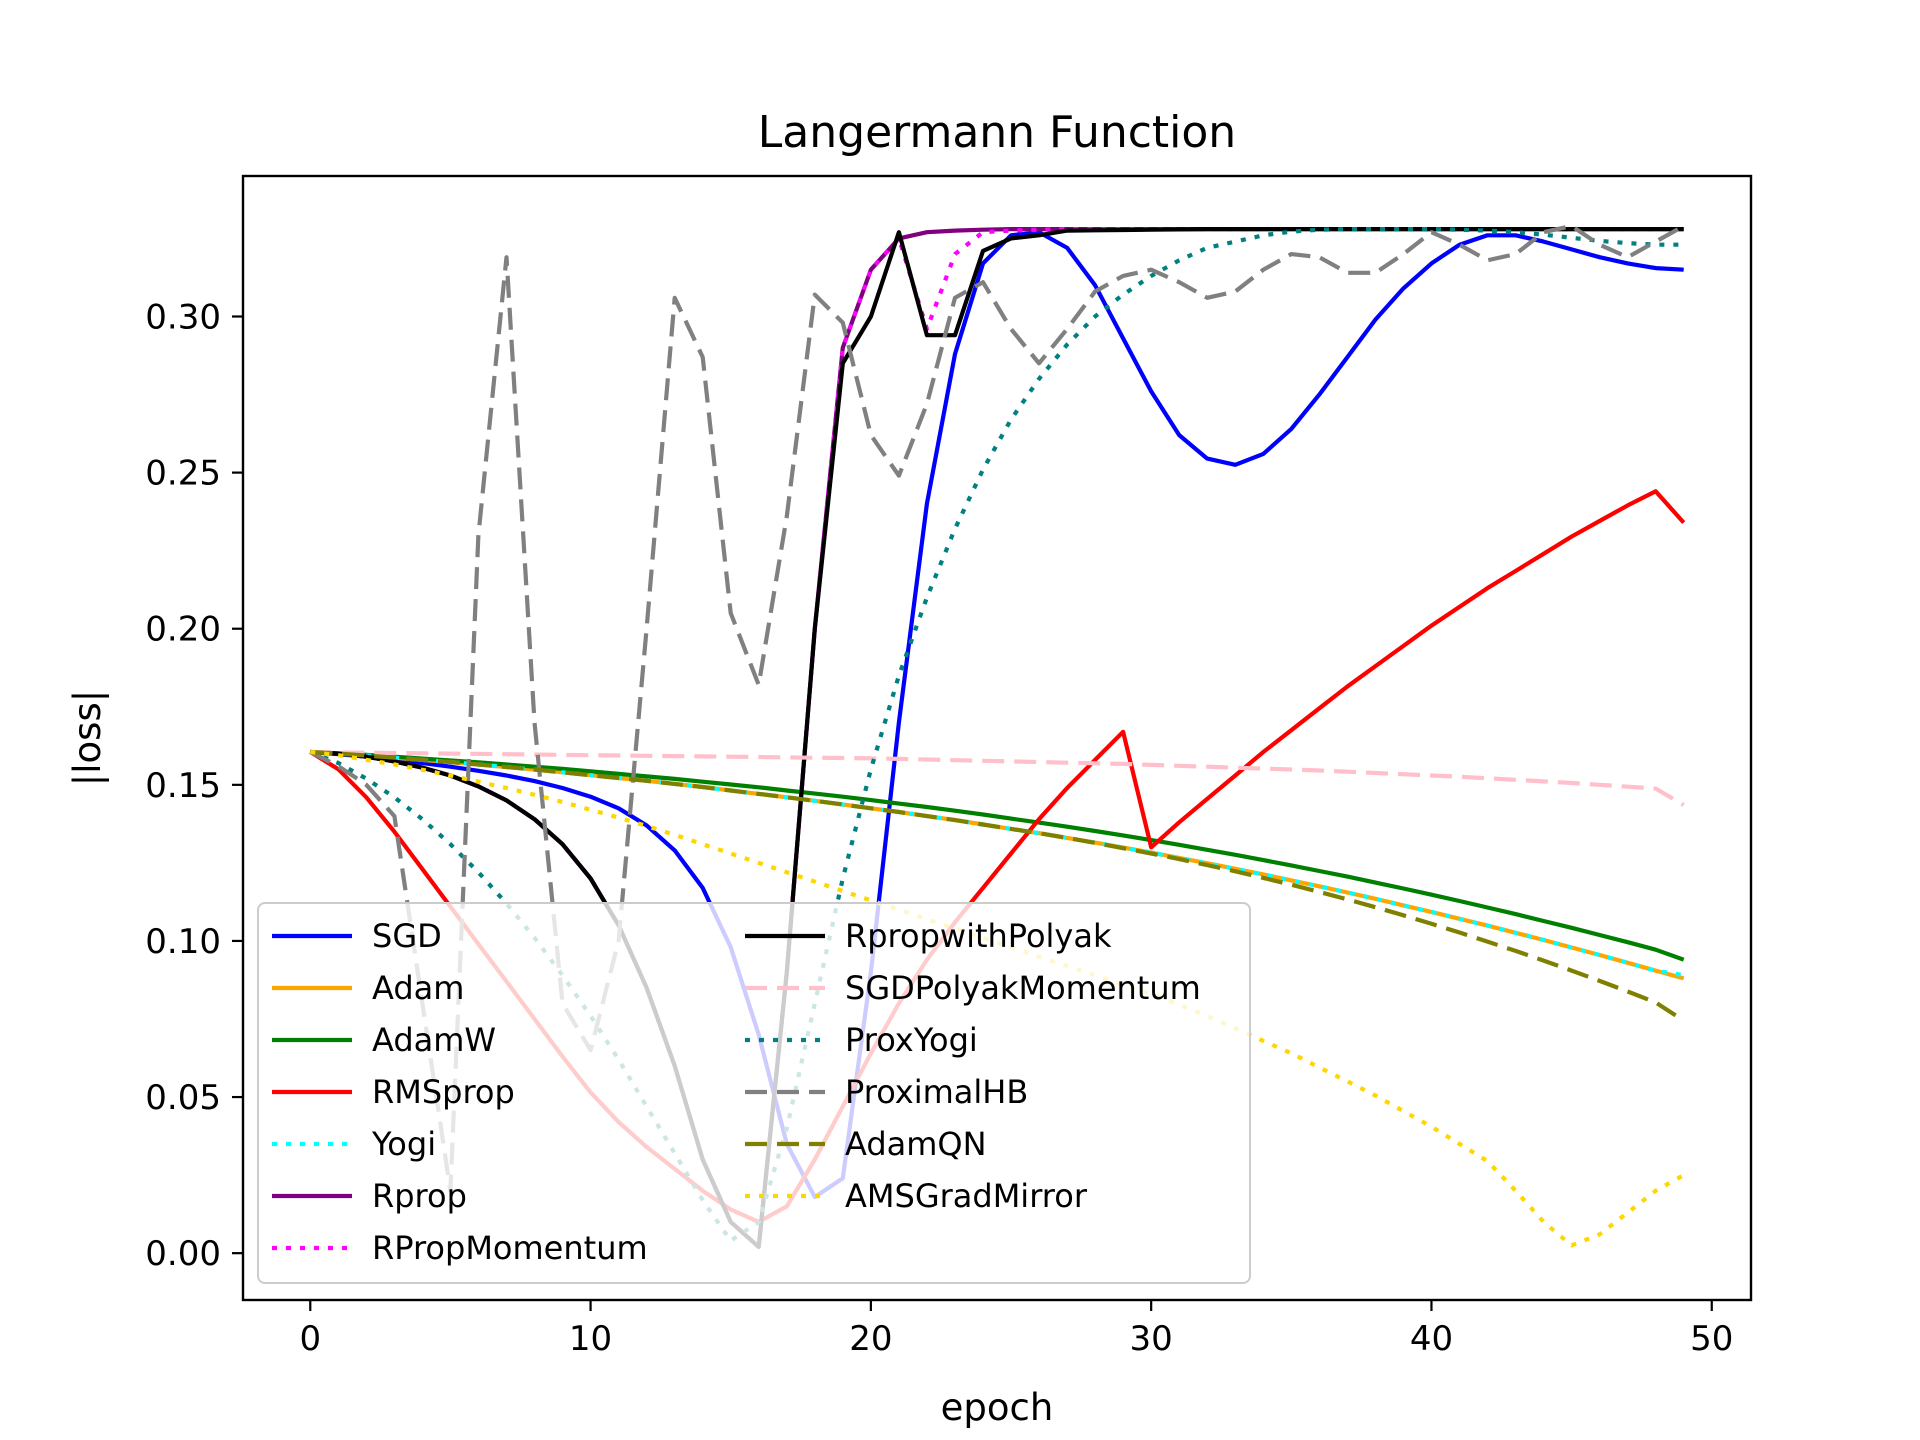 The image size is (1920, 1440). What do you see at coordinates (183, 1254) in the screenshot?
I see `y-tick-label: 0.00` at bounding box center [183, 1254].